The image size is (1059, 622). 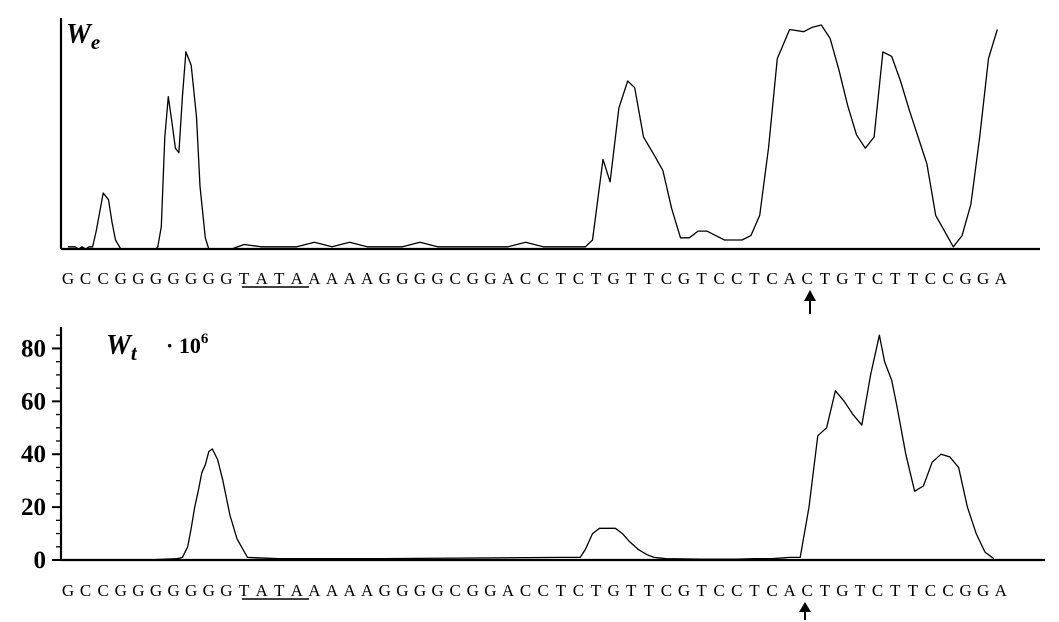 What do you see at coordinates (40, 560) in the screenshot?
I see `y-tick-label: 0` at bounding box center [40, 560].